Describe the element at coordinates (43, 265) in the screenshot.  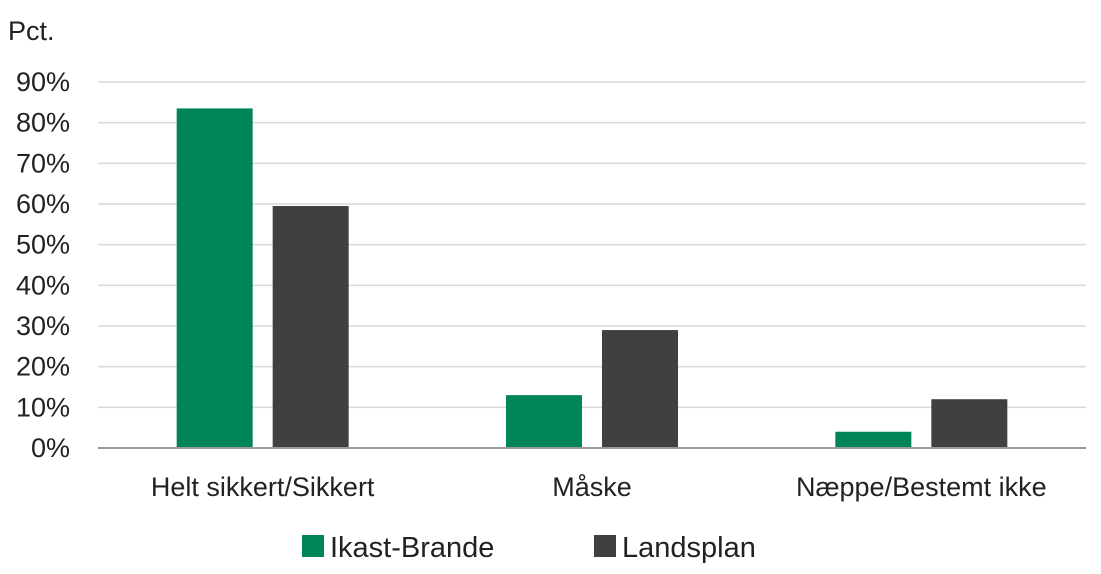
I see `y-axis-ticks: 0% 10% 20% 30% 40% 50% 60% 70% 80% 90%` at that location.